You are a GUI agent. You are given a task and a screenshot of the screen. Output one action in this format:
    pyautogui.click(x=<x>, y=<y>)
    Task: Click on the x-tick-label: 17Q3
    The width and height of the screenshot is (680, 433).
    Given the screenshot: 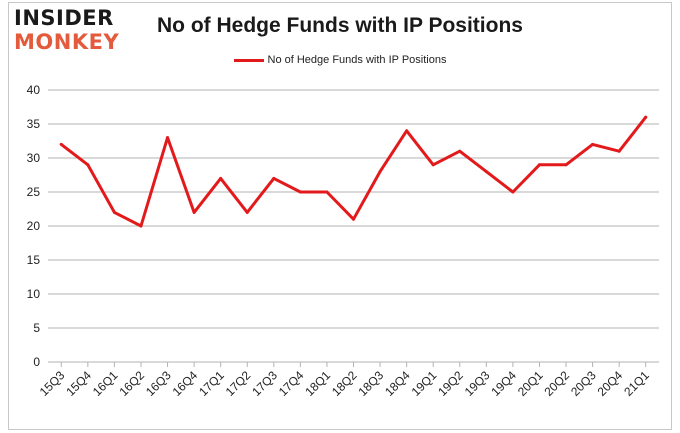 What is the action you would take?
    pyautogui.click(x=264, y=383)
    